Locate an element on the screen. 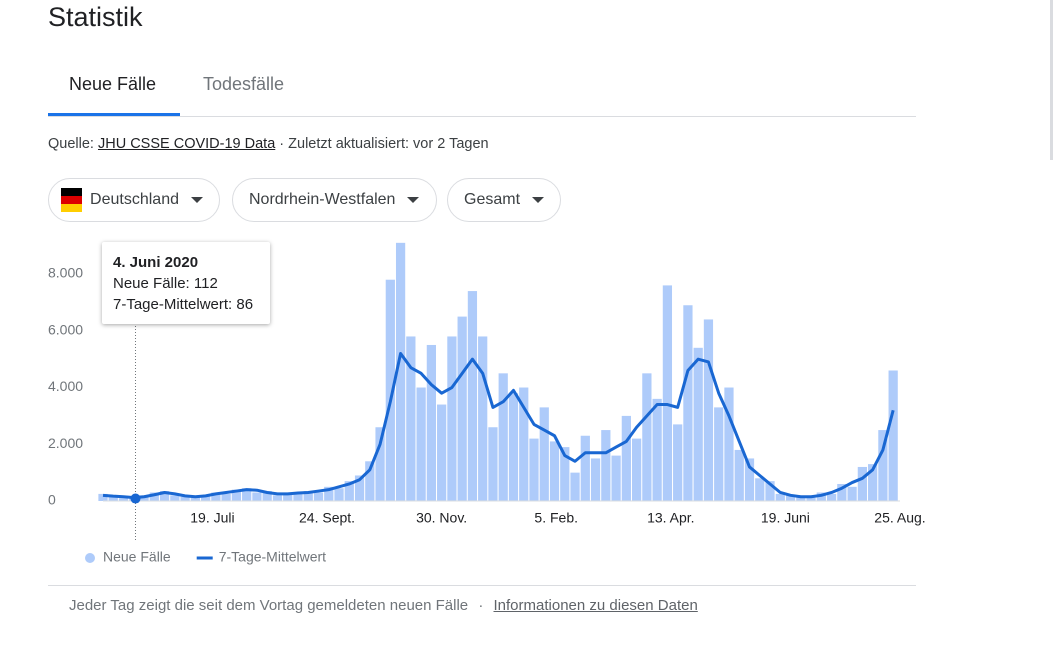  tooltip-value: 112 is located at coordinates (205, 283).